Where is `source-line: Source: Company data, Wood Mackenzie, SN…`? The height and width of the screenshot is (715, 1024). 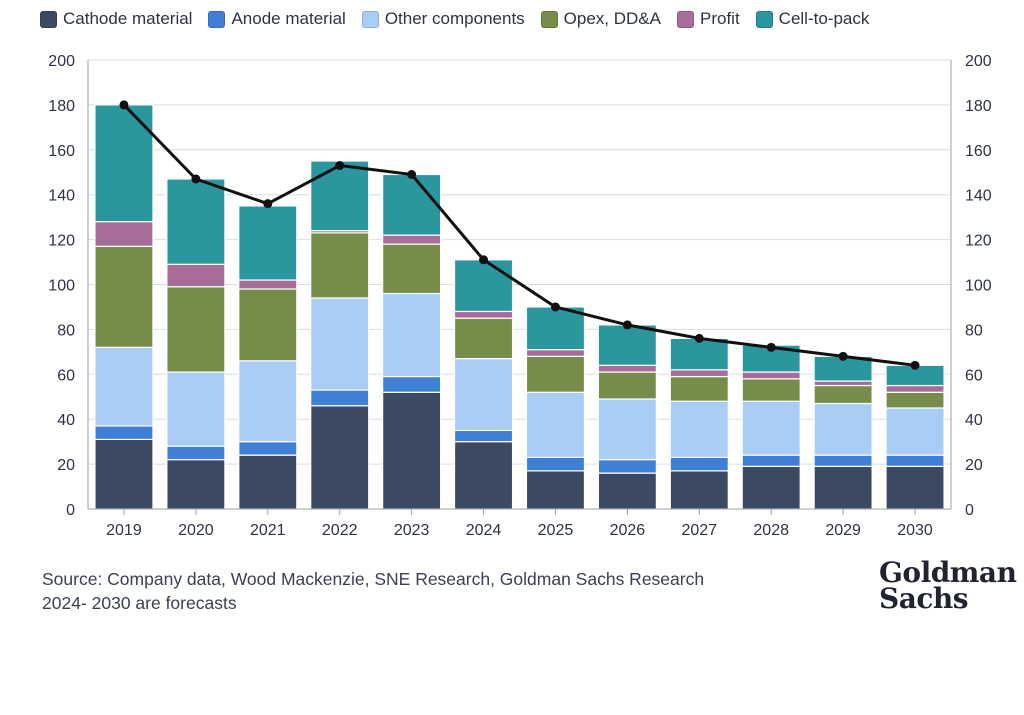 source-line: Source: Company data, Wood Mackenzie, SN… is located at coordinates (373, 579).